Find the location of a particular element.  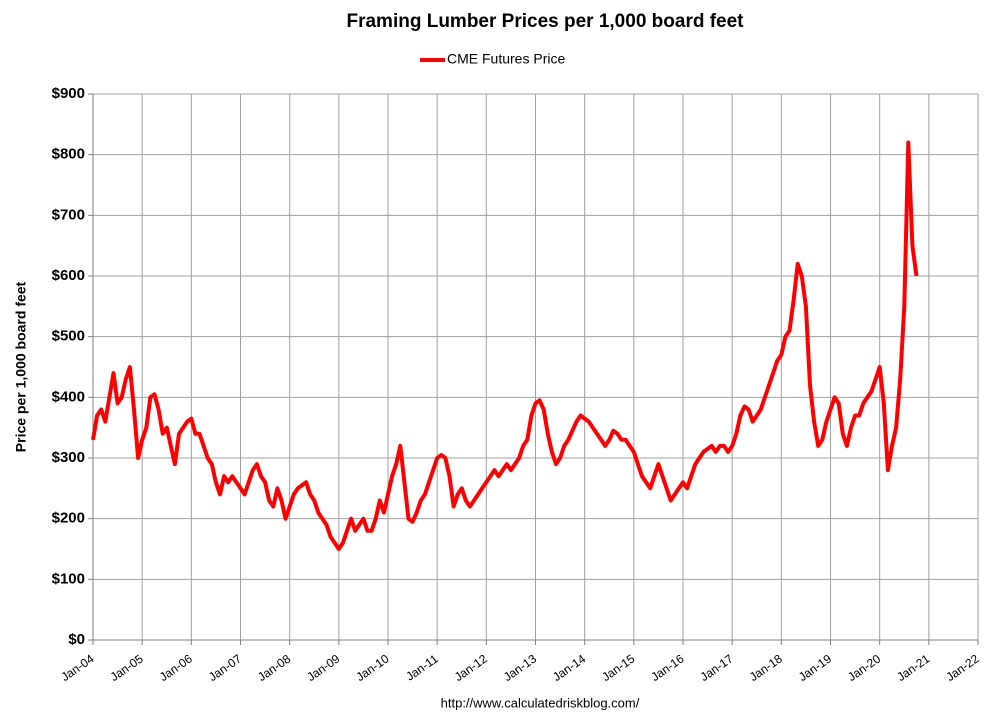

x-tick-label: Jan-08 is located at coordinates (274, 667).